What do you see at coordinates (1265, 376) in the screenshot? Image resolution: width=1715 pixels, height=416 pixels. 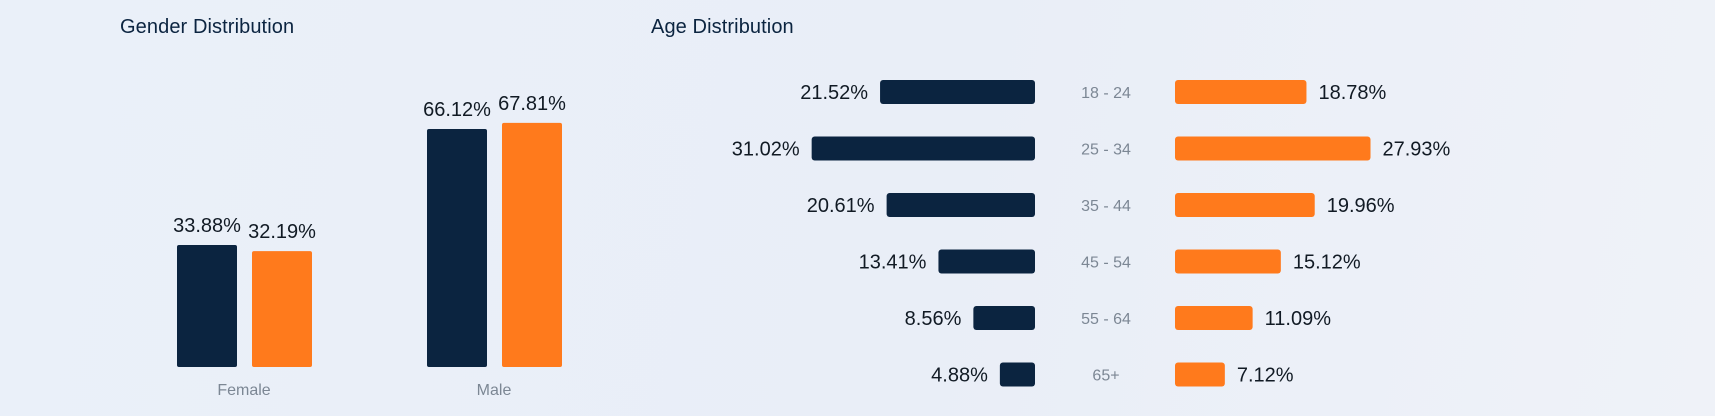 I see `age-right-value-label: 7.12%` at bounding box center [1265, 376].